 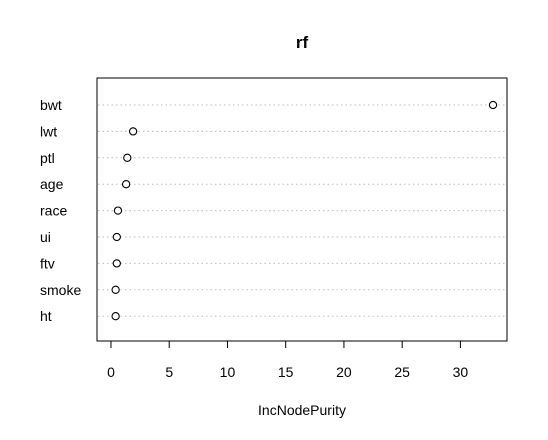 What do you see at coordinates (127, 157) in the screenshot?
I see `point-ptl` at bounding box center [127, 157].